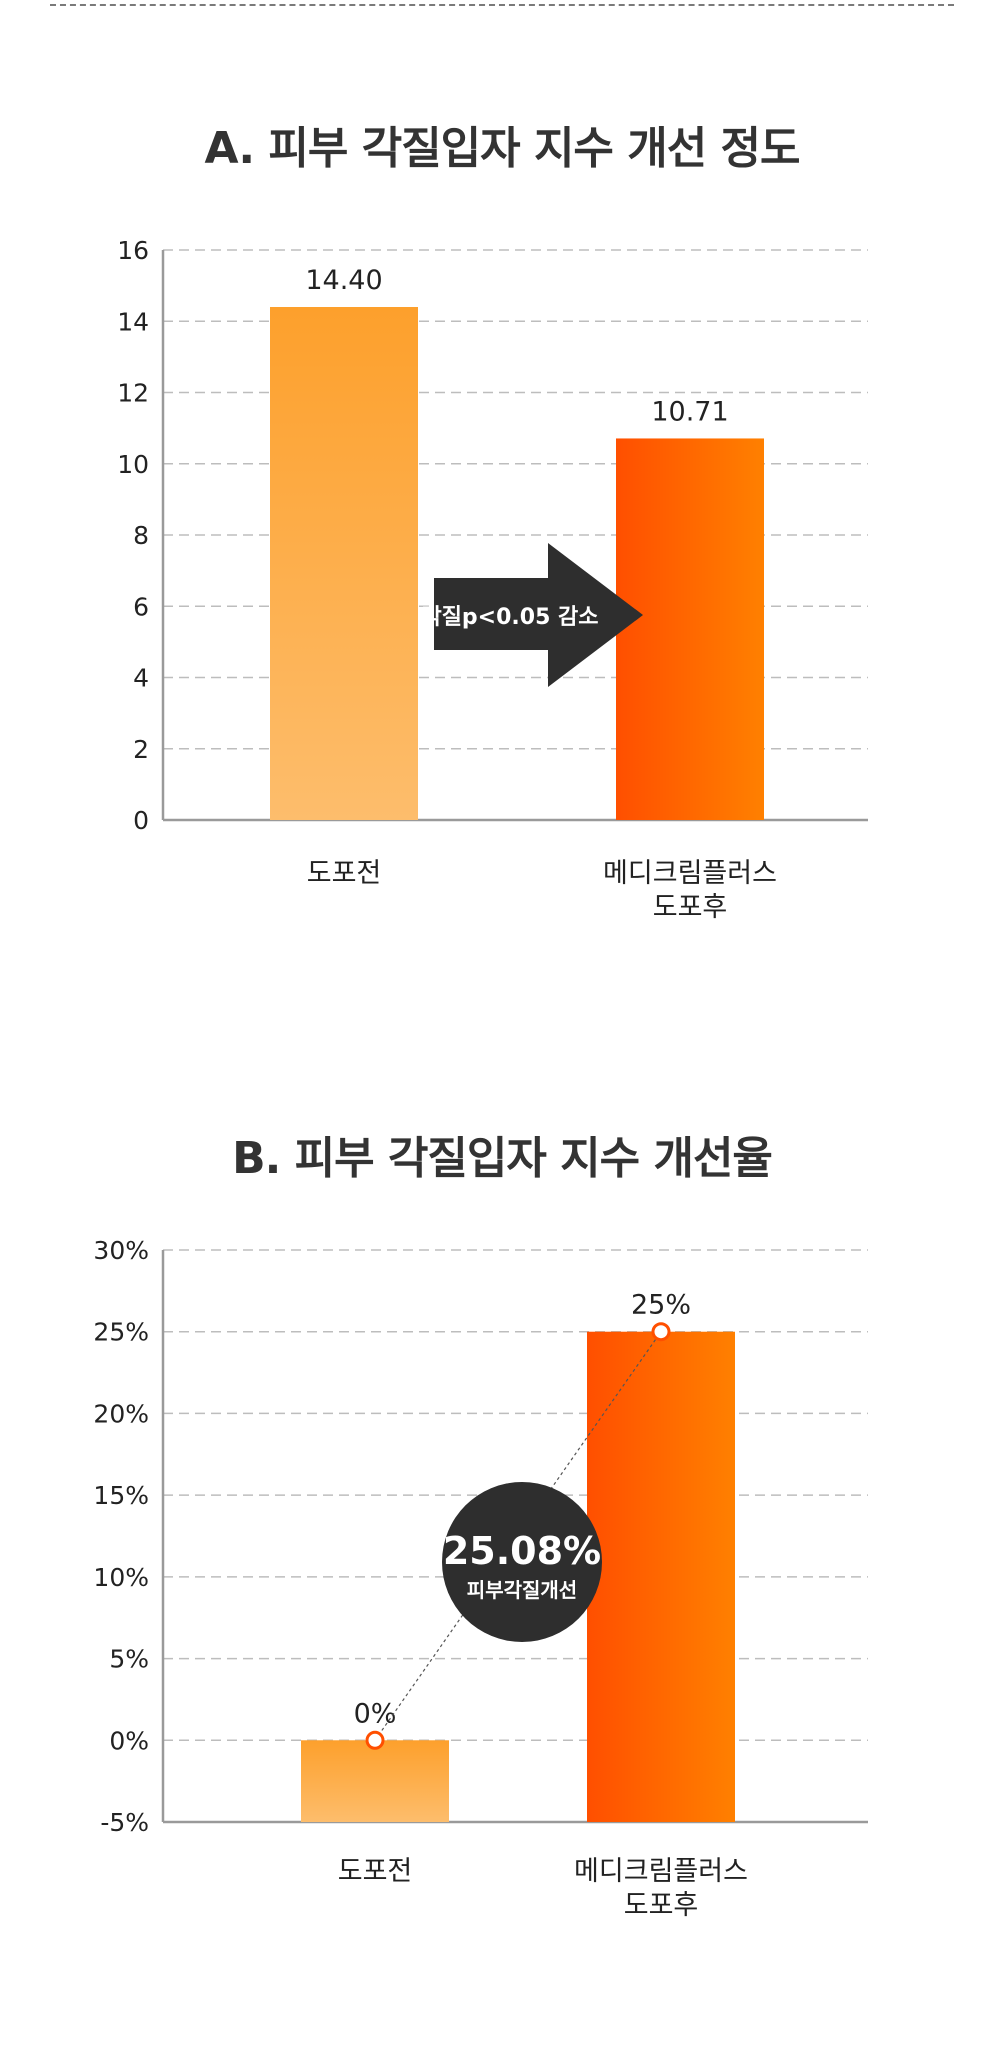 The width and height of the screenshot is (1004, 2051). What do you see at coordinates (509, 617) in the screenshot?
I see `arrow-annotation-label: 각질p<0.05 감소` at bounding box center [509, 617].